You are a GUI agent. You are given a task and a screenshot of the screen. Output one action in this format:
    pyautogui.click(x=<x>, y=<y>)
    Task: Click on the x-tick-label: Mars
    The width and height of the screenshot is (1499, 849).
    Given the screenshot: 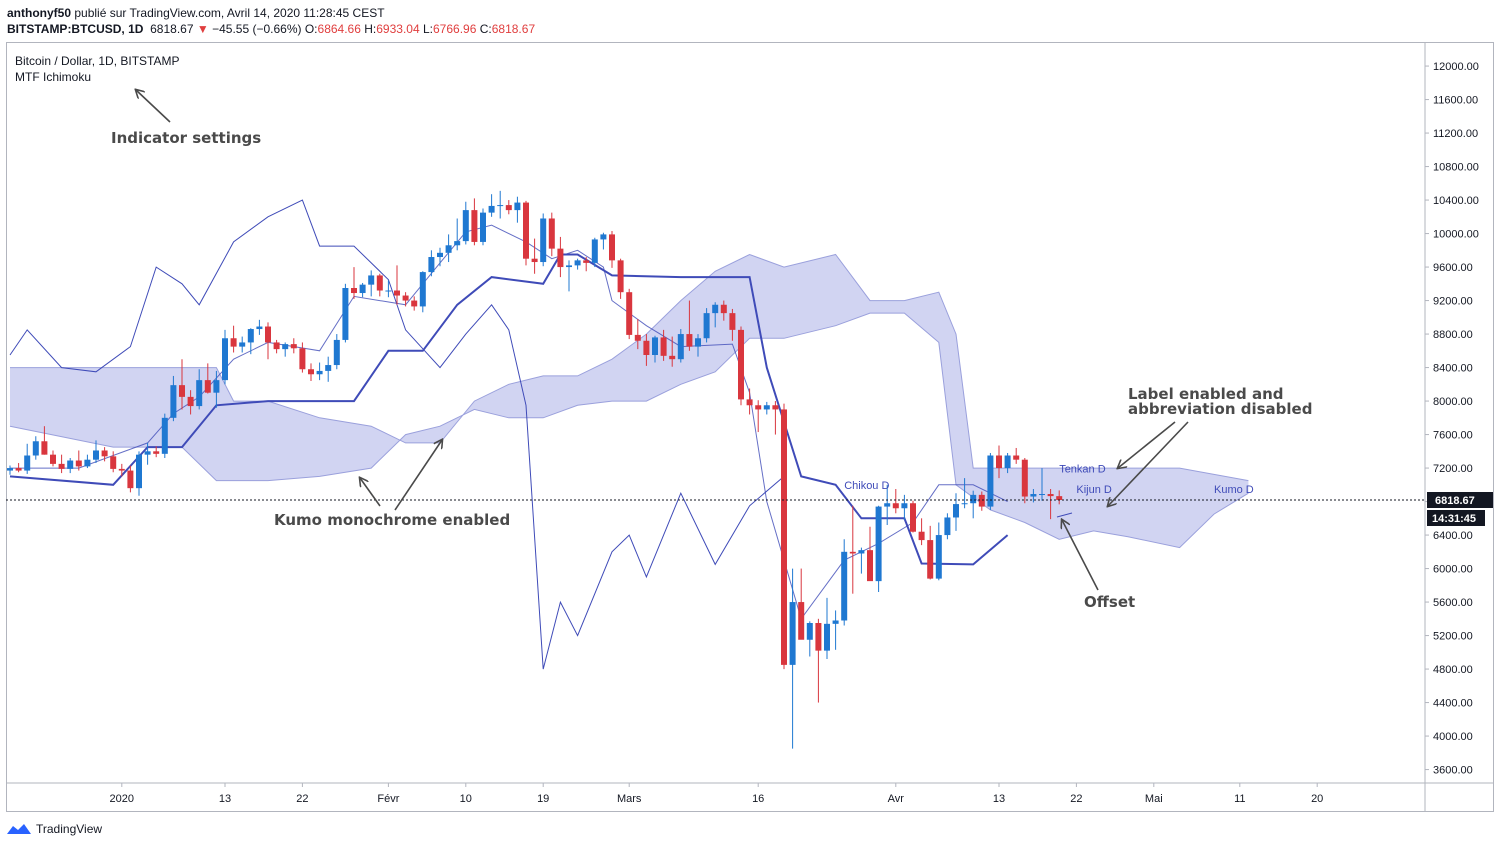 What is the action you would take?
    pyautogui.click(x=629, y=799)
    